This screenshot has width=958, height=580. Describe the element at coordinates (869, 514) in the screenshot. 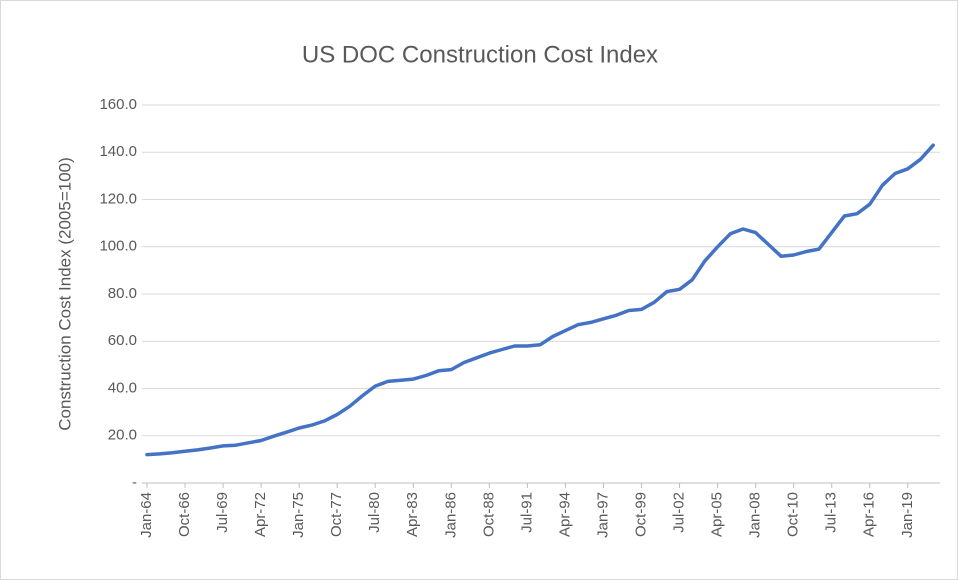

I see `x-tick-label: Apr-16` at that location.